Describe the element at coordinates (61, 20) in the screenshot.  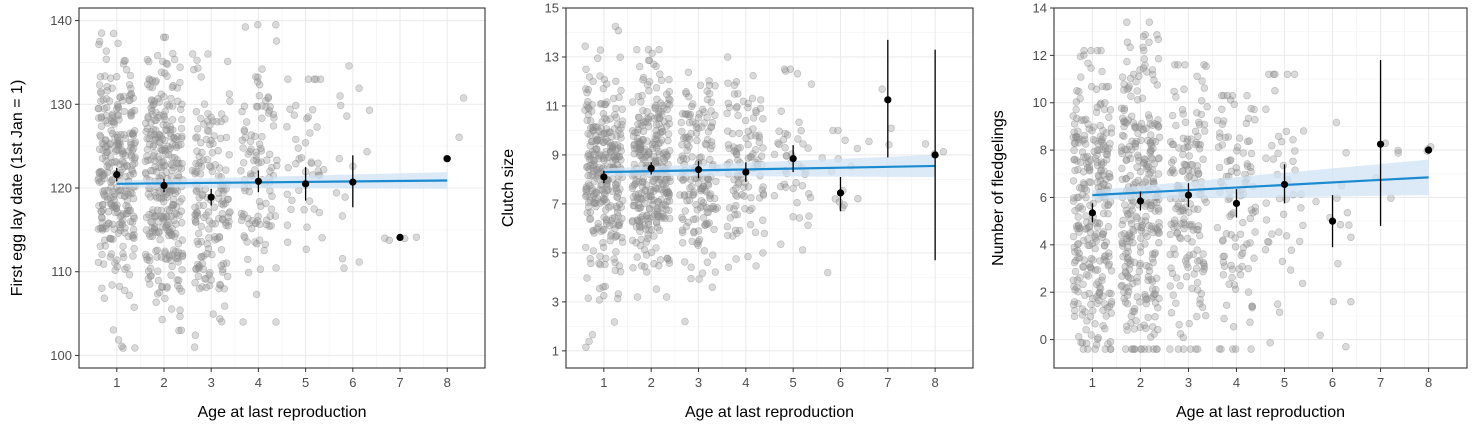
I see `y-tick-label: 140` at that location.